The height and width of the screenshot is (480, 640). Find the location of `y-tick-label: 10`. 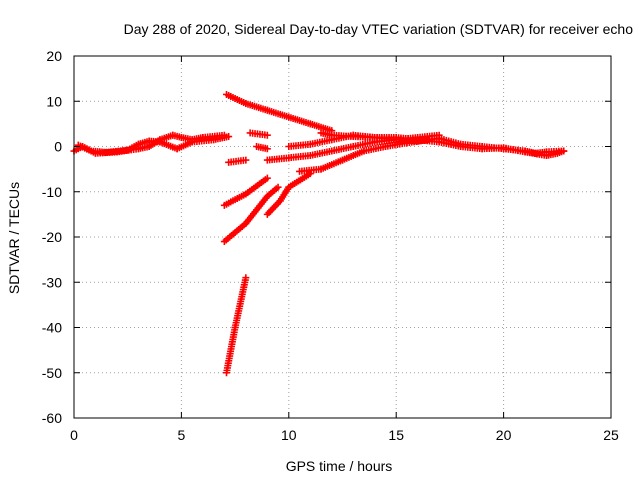

y-tick-label: 10 is located at coordinates (54, 101).